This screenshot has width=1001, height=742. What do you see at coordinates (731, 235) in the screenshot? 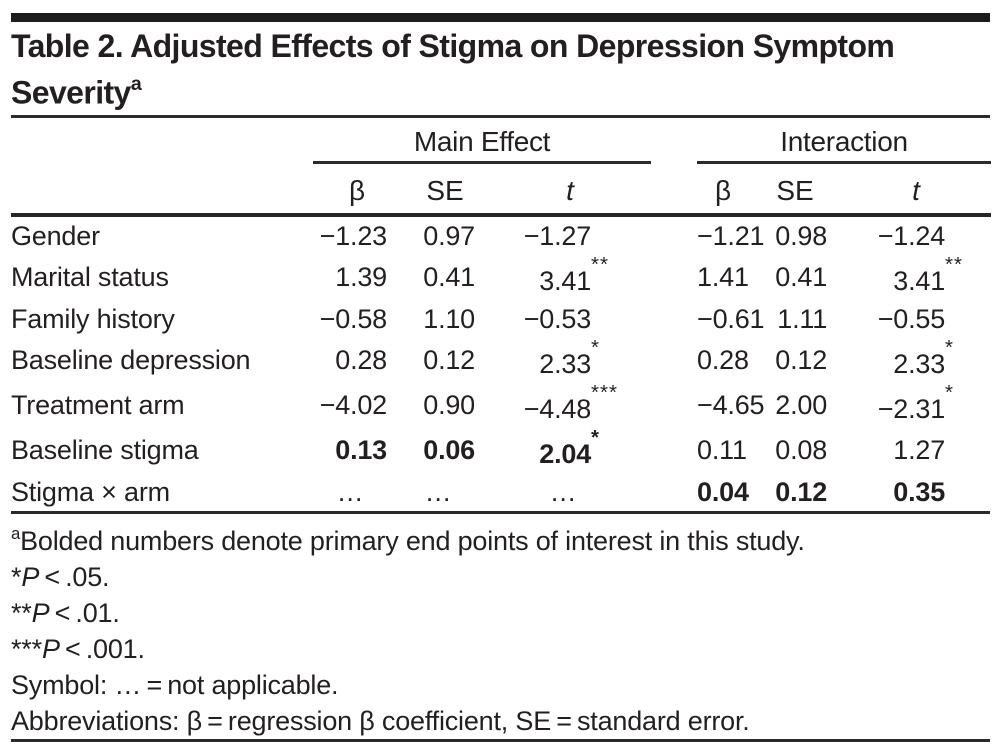
I see `cell-interaction-beta: −1.21` at bounding box center [731, 235].